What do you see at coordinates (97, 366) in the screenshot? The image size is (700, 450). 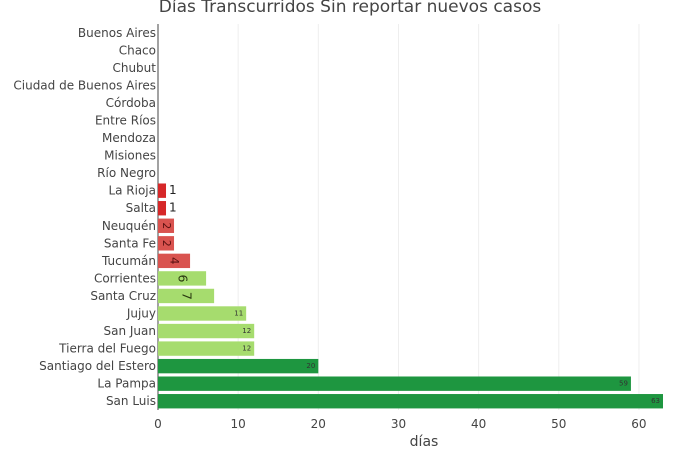 I see `category-label: Santiago del Estero` at bounding box center [97, 366].